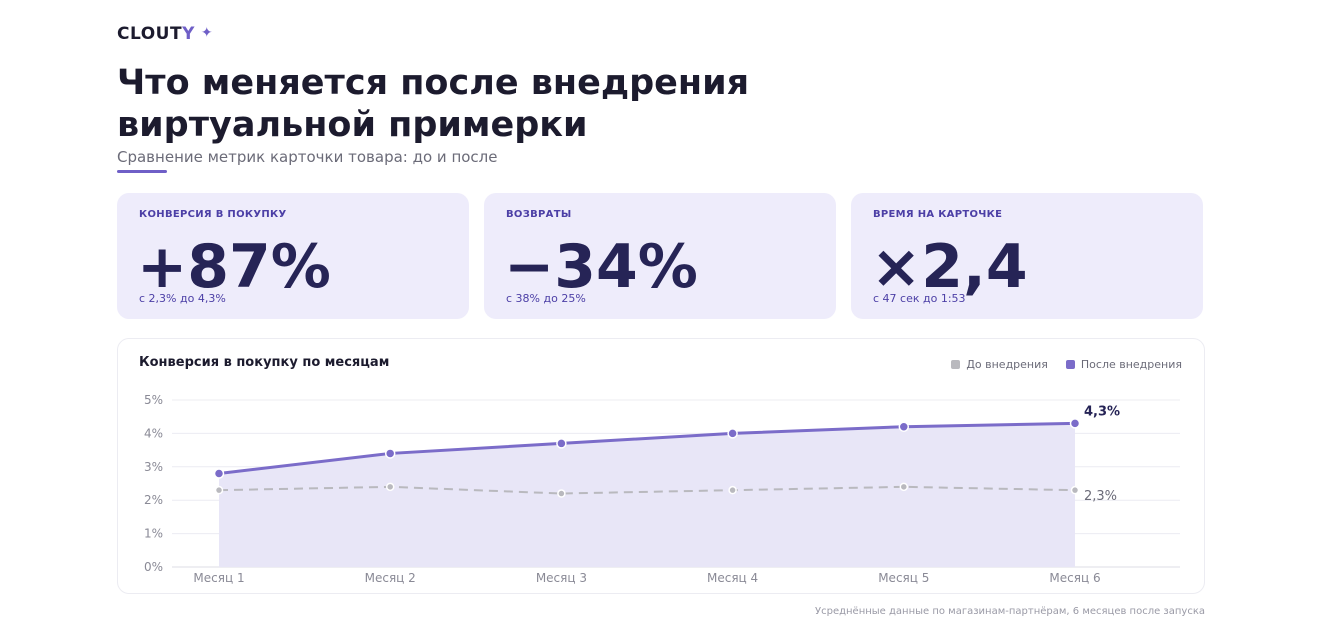  Describe the element at coordinates (539, 214) in the screenshot. I see `metric-label: ВОЗВРАТЫ` at that location.